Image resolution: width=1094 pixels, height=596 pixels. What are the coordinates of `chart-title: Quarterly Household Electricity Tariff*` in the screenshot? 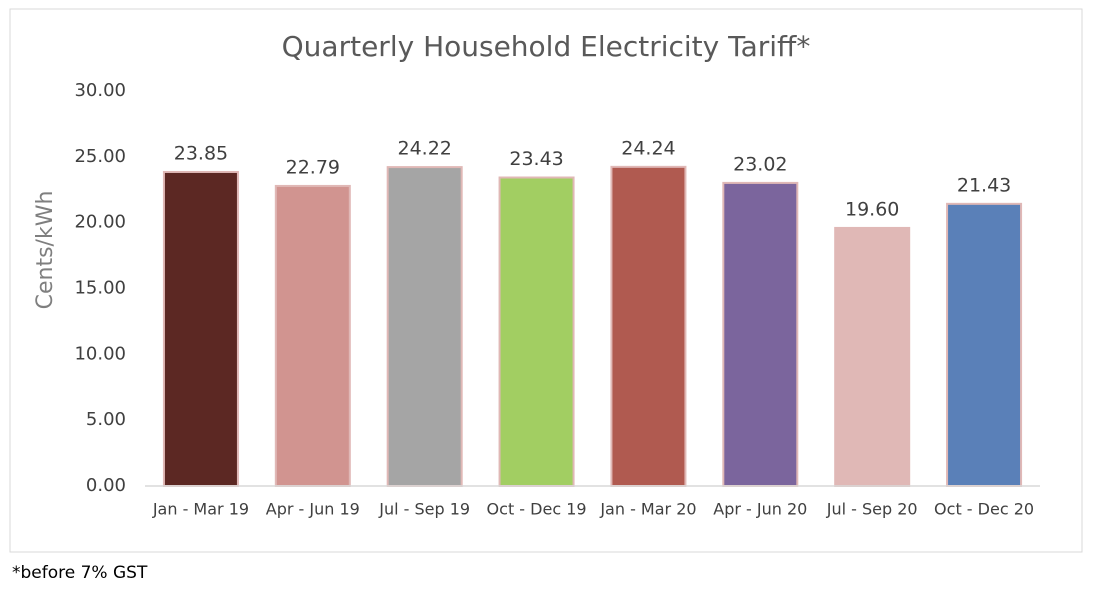 It's located at (546, 46).